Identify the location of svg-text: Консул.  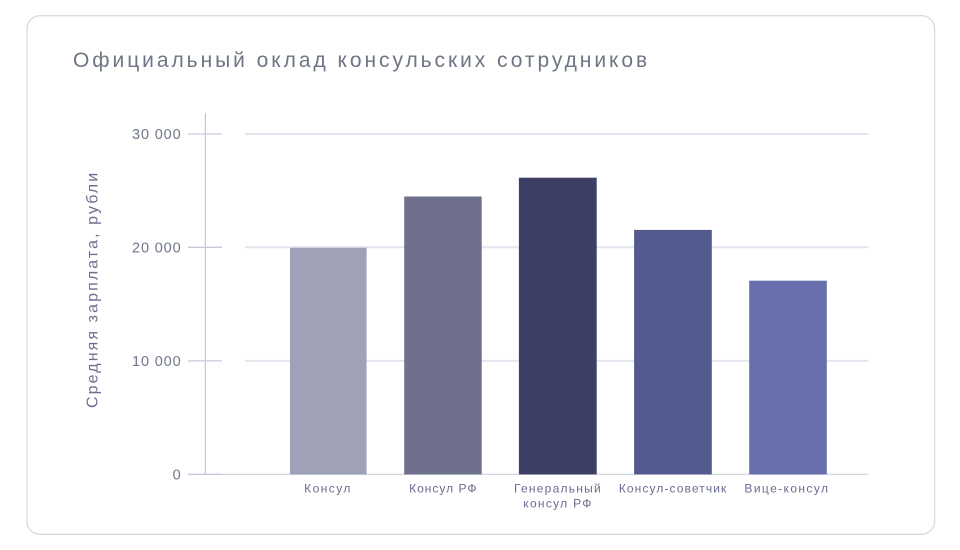
(328, 489).